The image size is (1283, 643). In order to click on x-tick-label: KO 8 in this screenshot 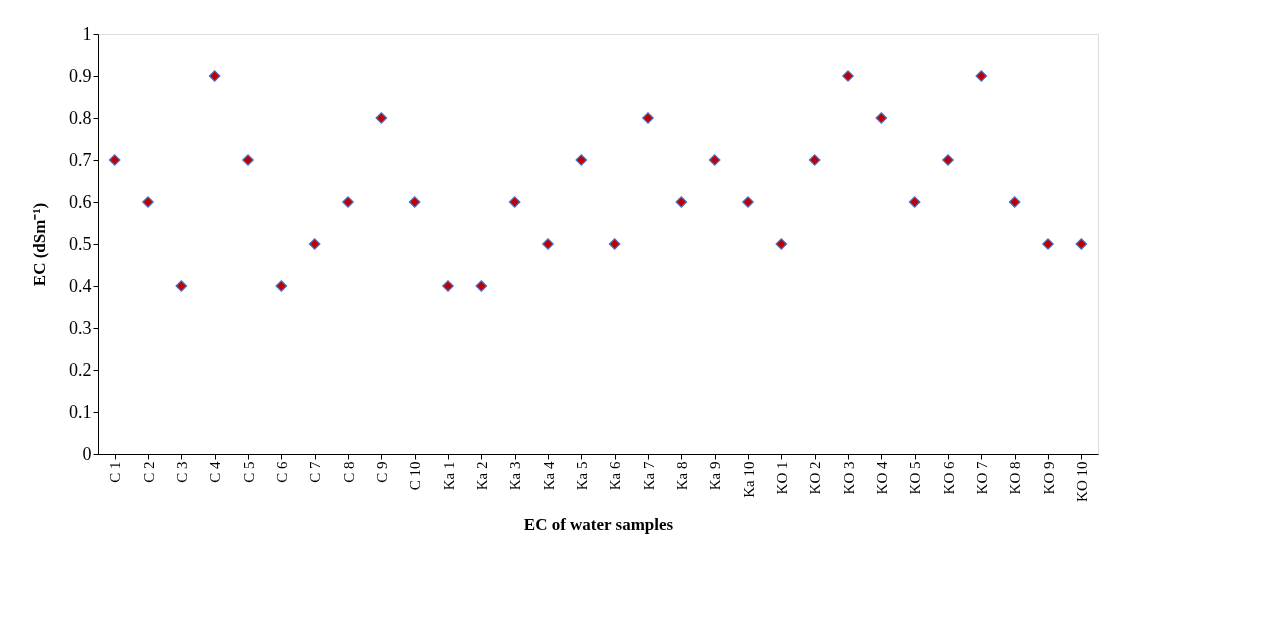, I will do `click(1015, 478)`.